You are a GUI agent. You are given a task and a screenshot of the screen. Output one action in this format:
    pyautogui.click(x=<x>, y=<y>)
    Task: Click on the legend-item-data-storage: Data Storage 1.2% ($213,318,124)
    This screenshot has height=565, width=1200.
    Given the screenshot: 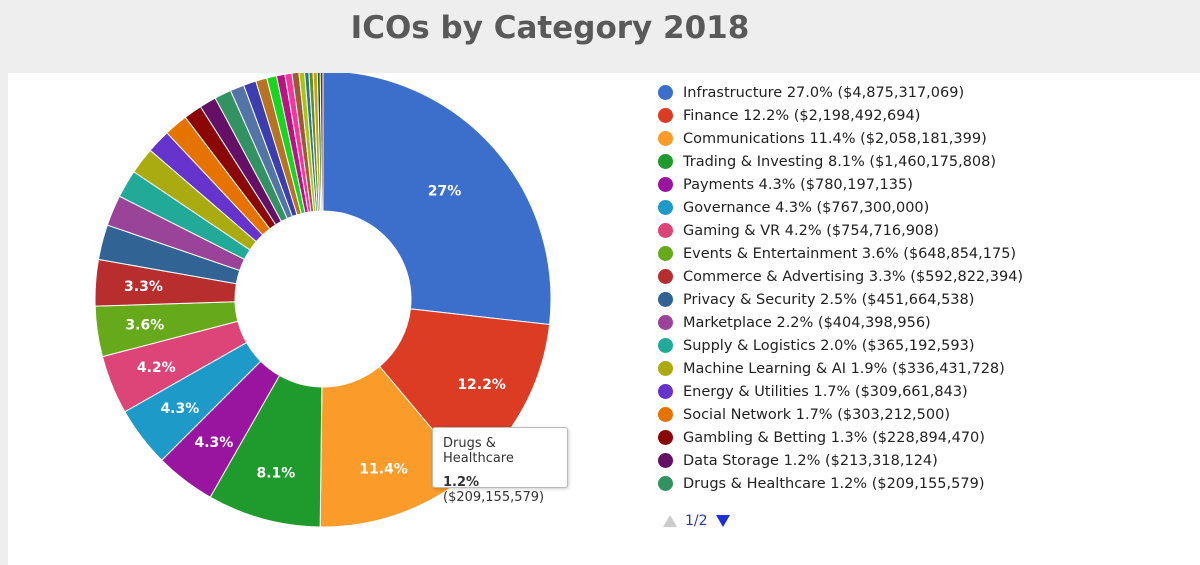 What is the action you would take?
    pyautogui.click(x=928, y=460)
    